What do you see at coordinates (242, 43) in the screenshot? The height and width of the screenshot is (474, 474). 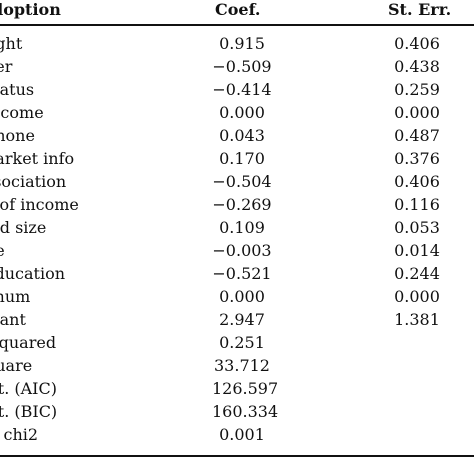 I see `row-coef: 0.915` at bounding box center [242, 43].